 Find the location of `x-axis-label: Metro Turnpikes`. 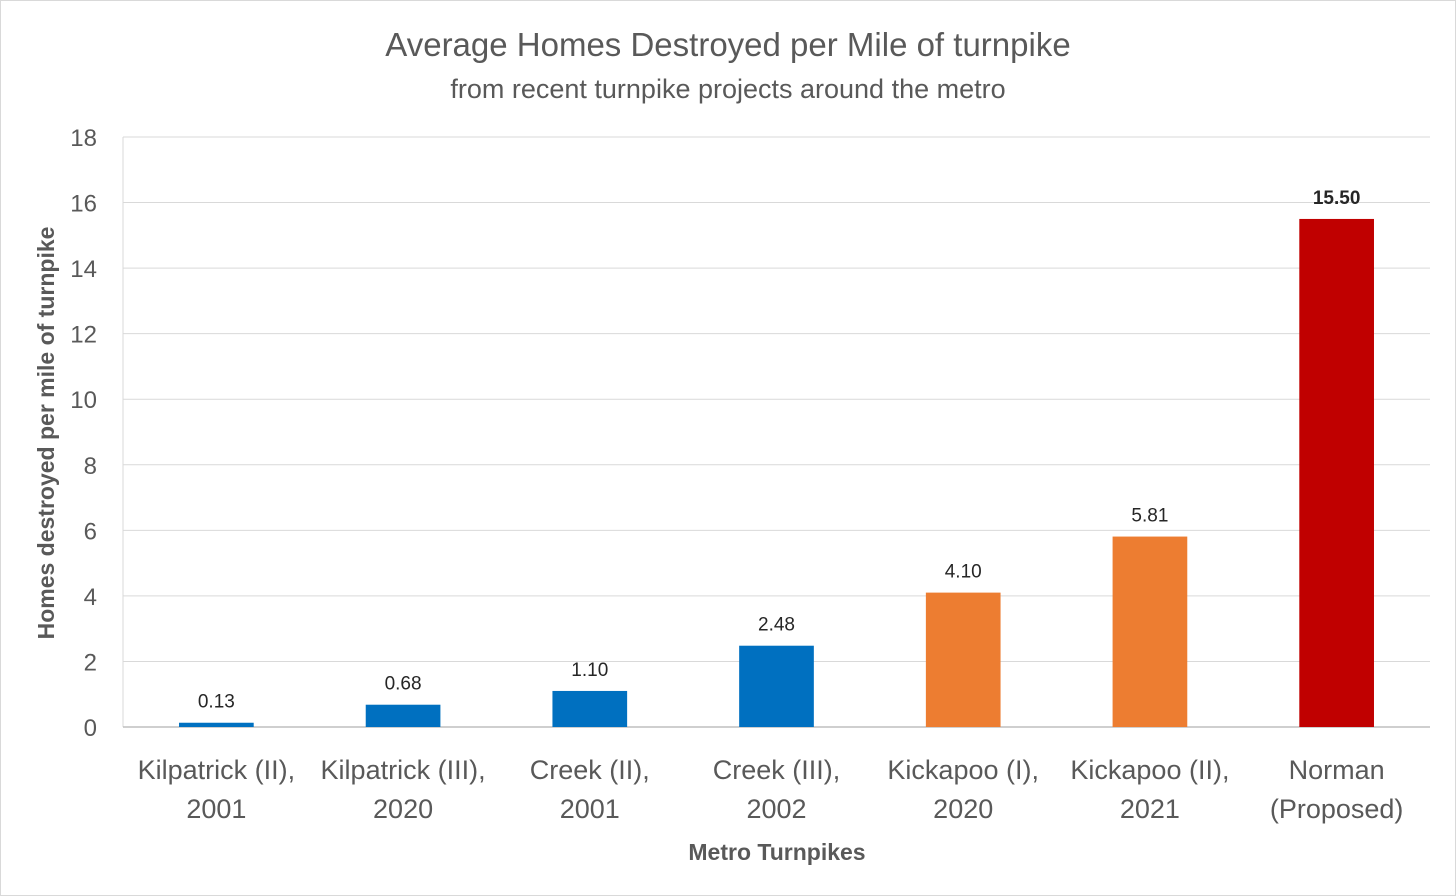

x-axis-label: Metro Turnpikes is located at coordinates (776, 852).